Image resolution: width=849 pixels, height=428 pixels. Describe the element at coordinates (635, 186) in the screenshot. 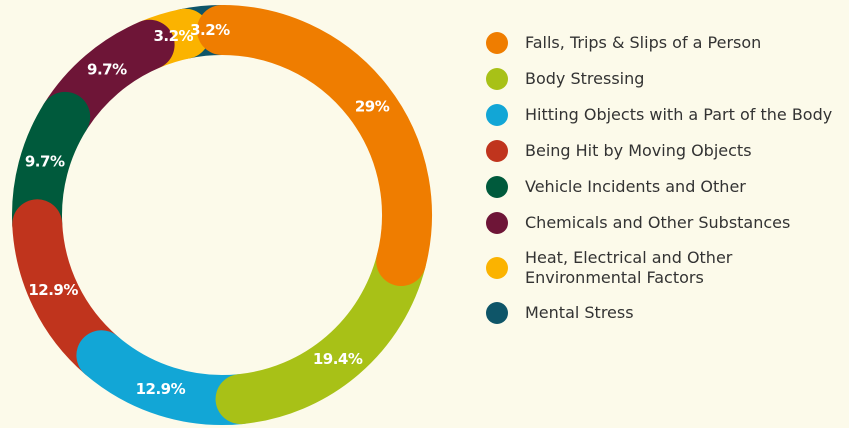

I see `legend-label: Vehicle Incidents and Other` at that location.